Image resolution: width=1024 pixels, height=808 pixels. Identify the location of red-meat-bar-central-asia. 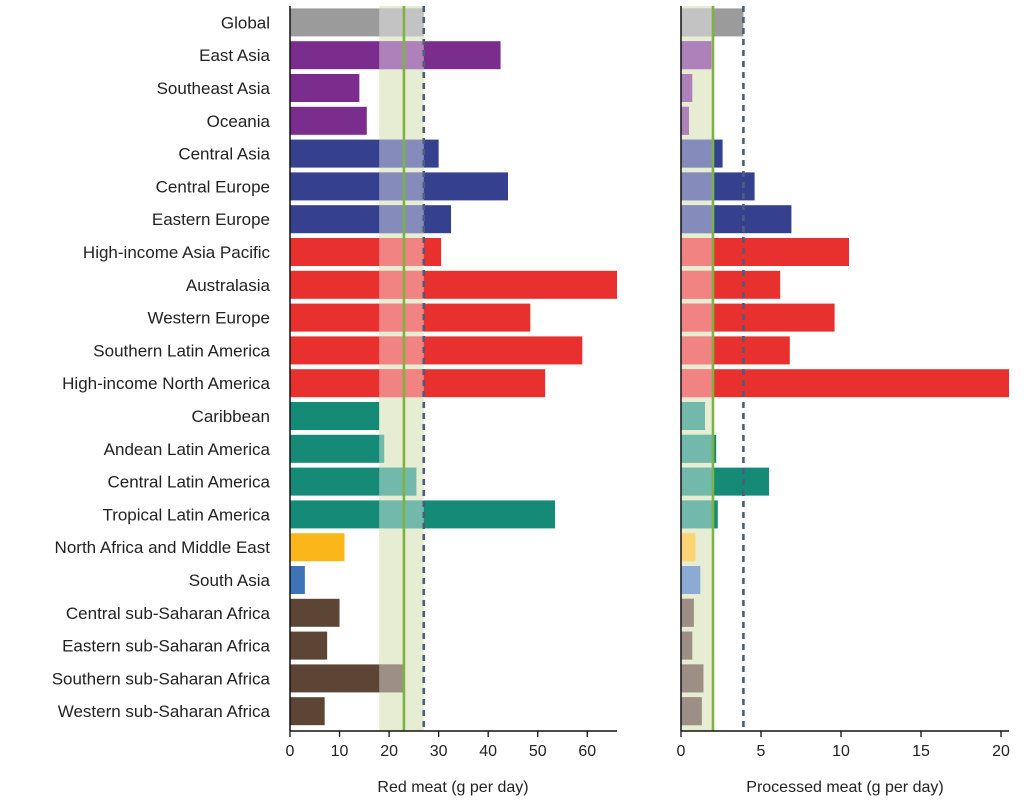
(364, 153).